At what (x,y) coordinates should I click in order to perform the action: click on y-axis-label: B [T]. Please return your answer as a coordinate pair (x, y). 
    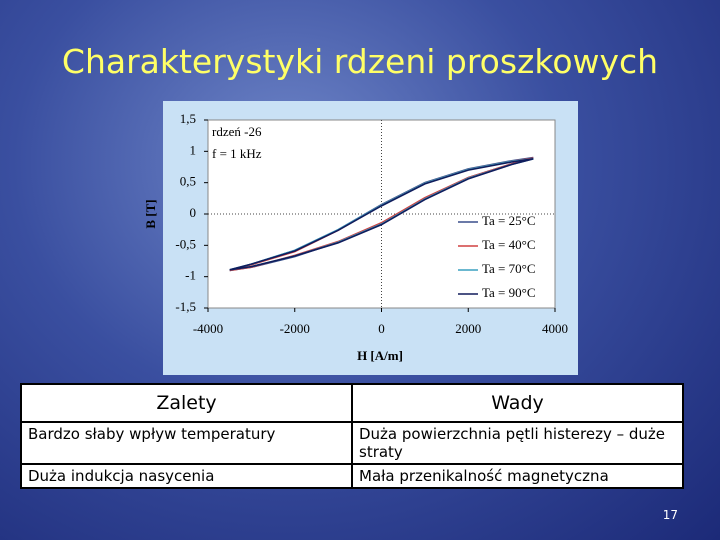
    Looking at the image, I should click on (150, 213).